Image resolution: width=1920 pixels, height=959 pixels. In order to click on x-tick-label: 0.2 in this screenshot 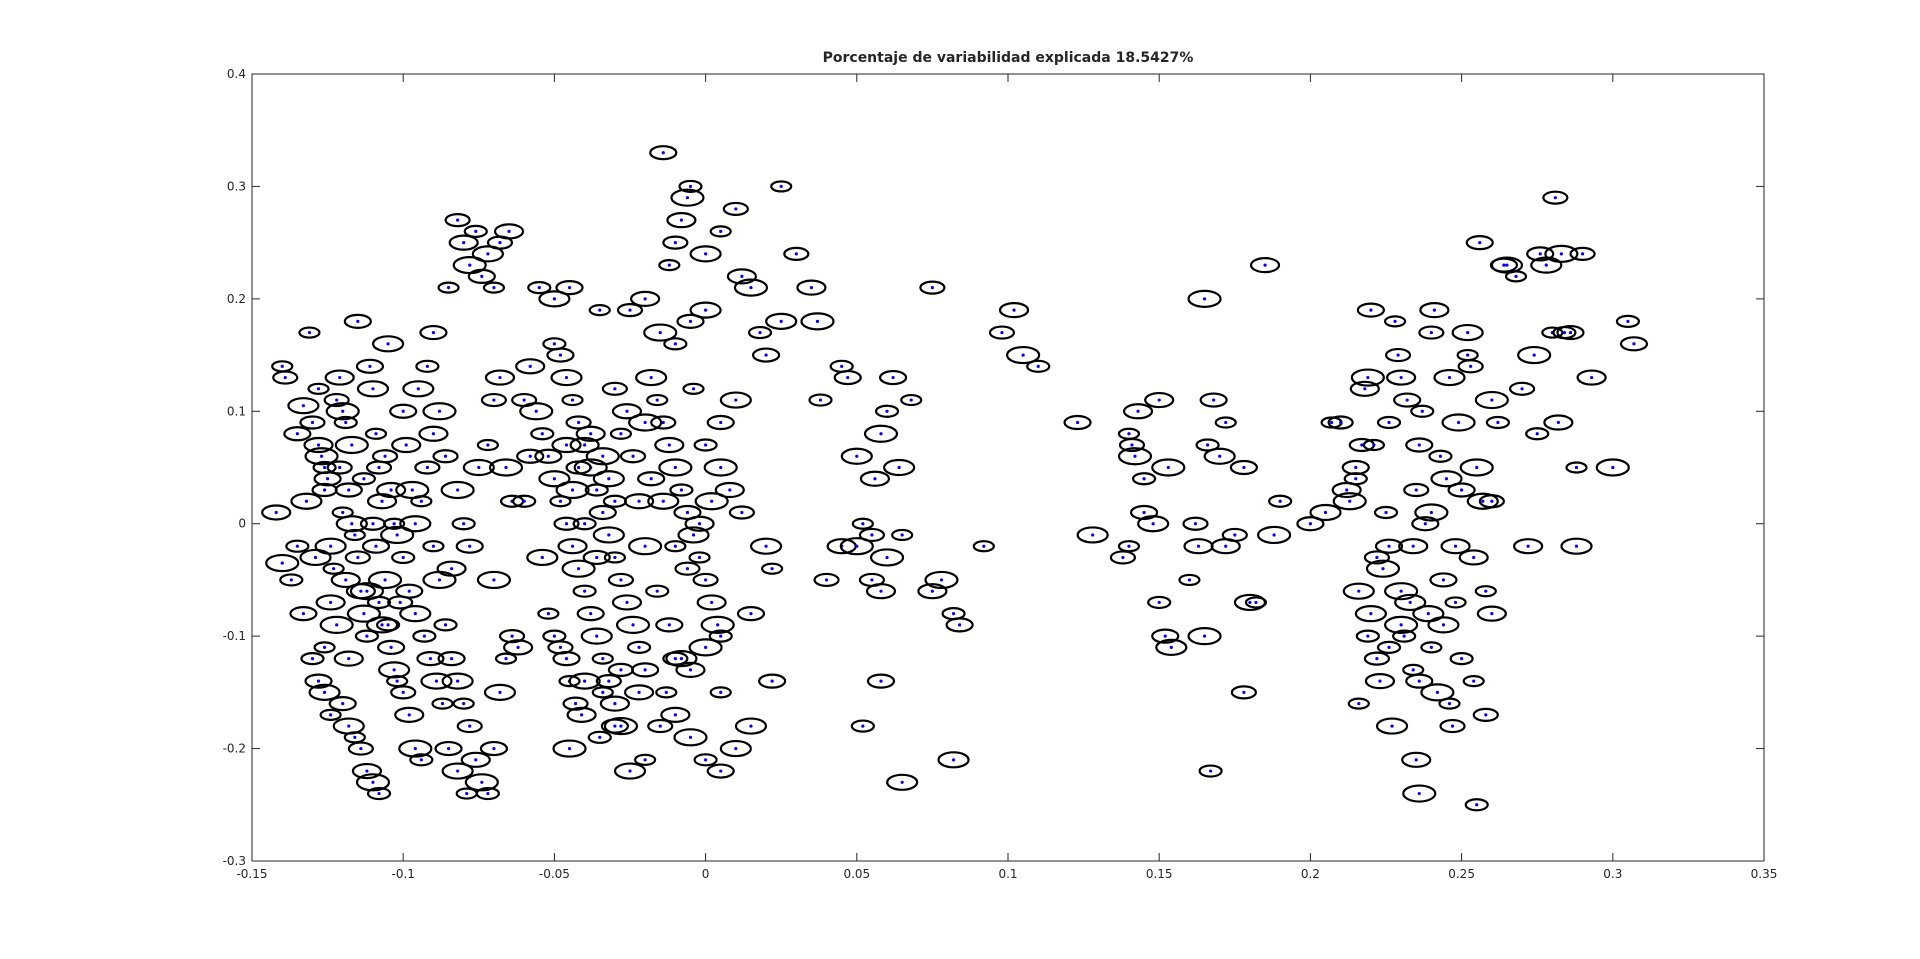, I will do `click(1310, 874)`.